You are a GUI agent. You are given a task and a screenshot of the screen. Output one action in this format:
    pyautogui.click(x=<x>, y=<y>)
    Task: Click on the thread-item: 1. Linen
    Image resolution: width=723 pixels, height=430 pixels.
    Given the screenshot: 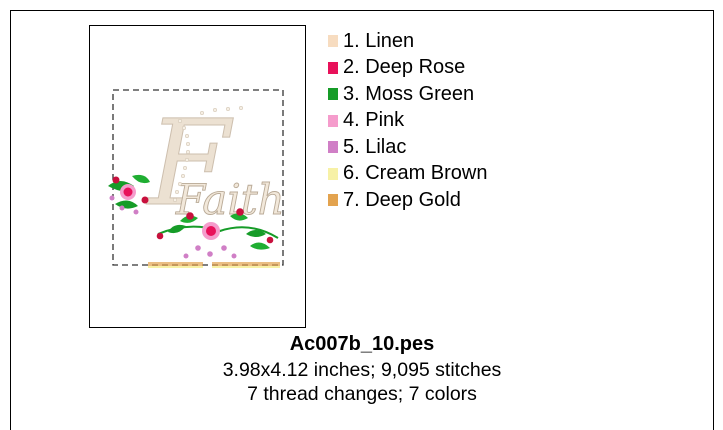 What is the action you would take?
    pyautogui.click(x=408, y=41)
    